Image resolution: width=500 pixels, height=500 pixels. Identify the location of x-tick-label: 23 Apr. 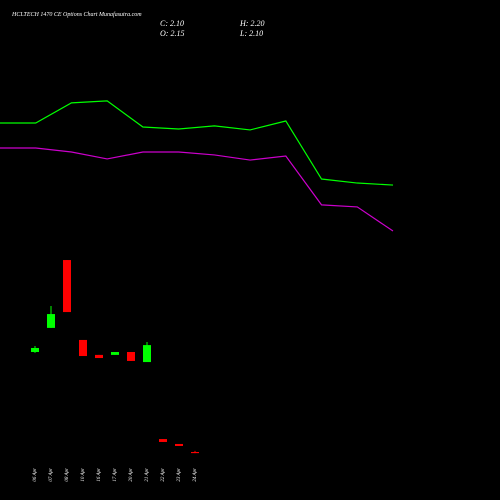
(179, 475).